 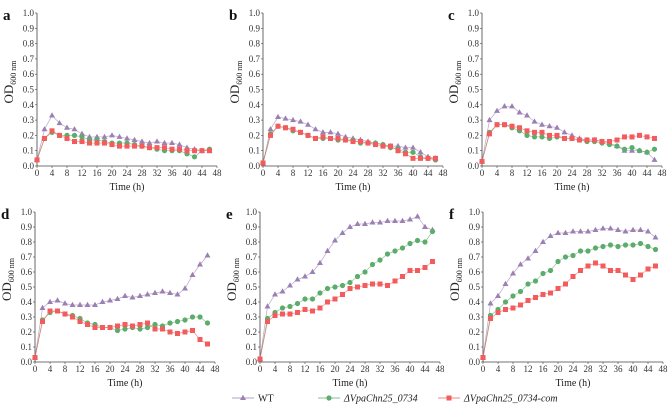 What do you see at coordinates (354, 173) in the screenshot?
I see `x-tick-label: 24` at bounding box center [354, 173].